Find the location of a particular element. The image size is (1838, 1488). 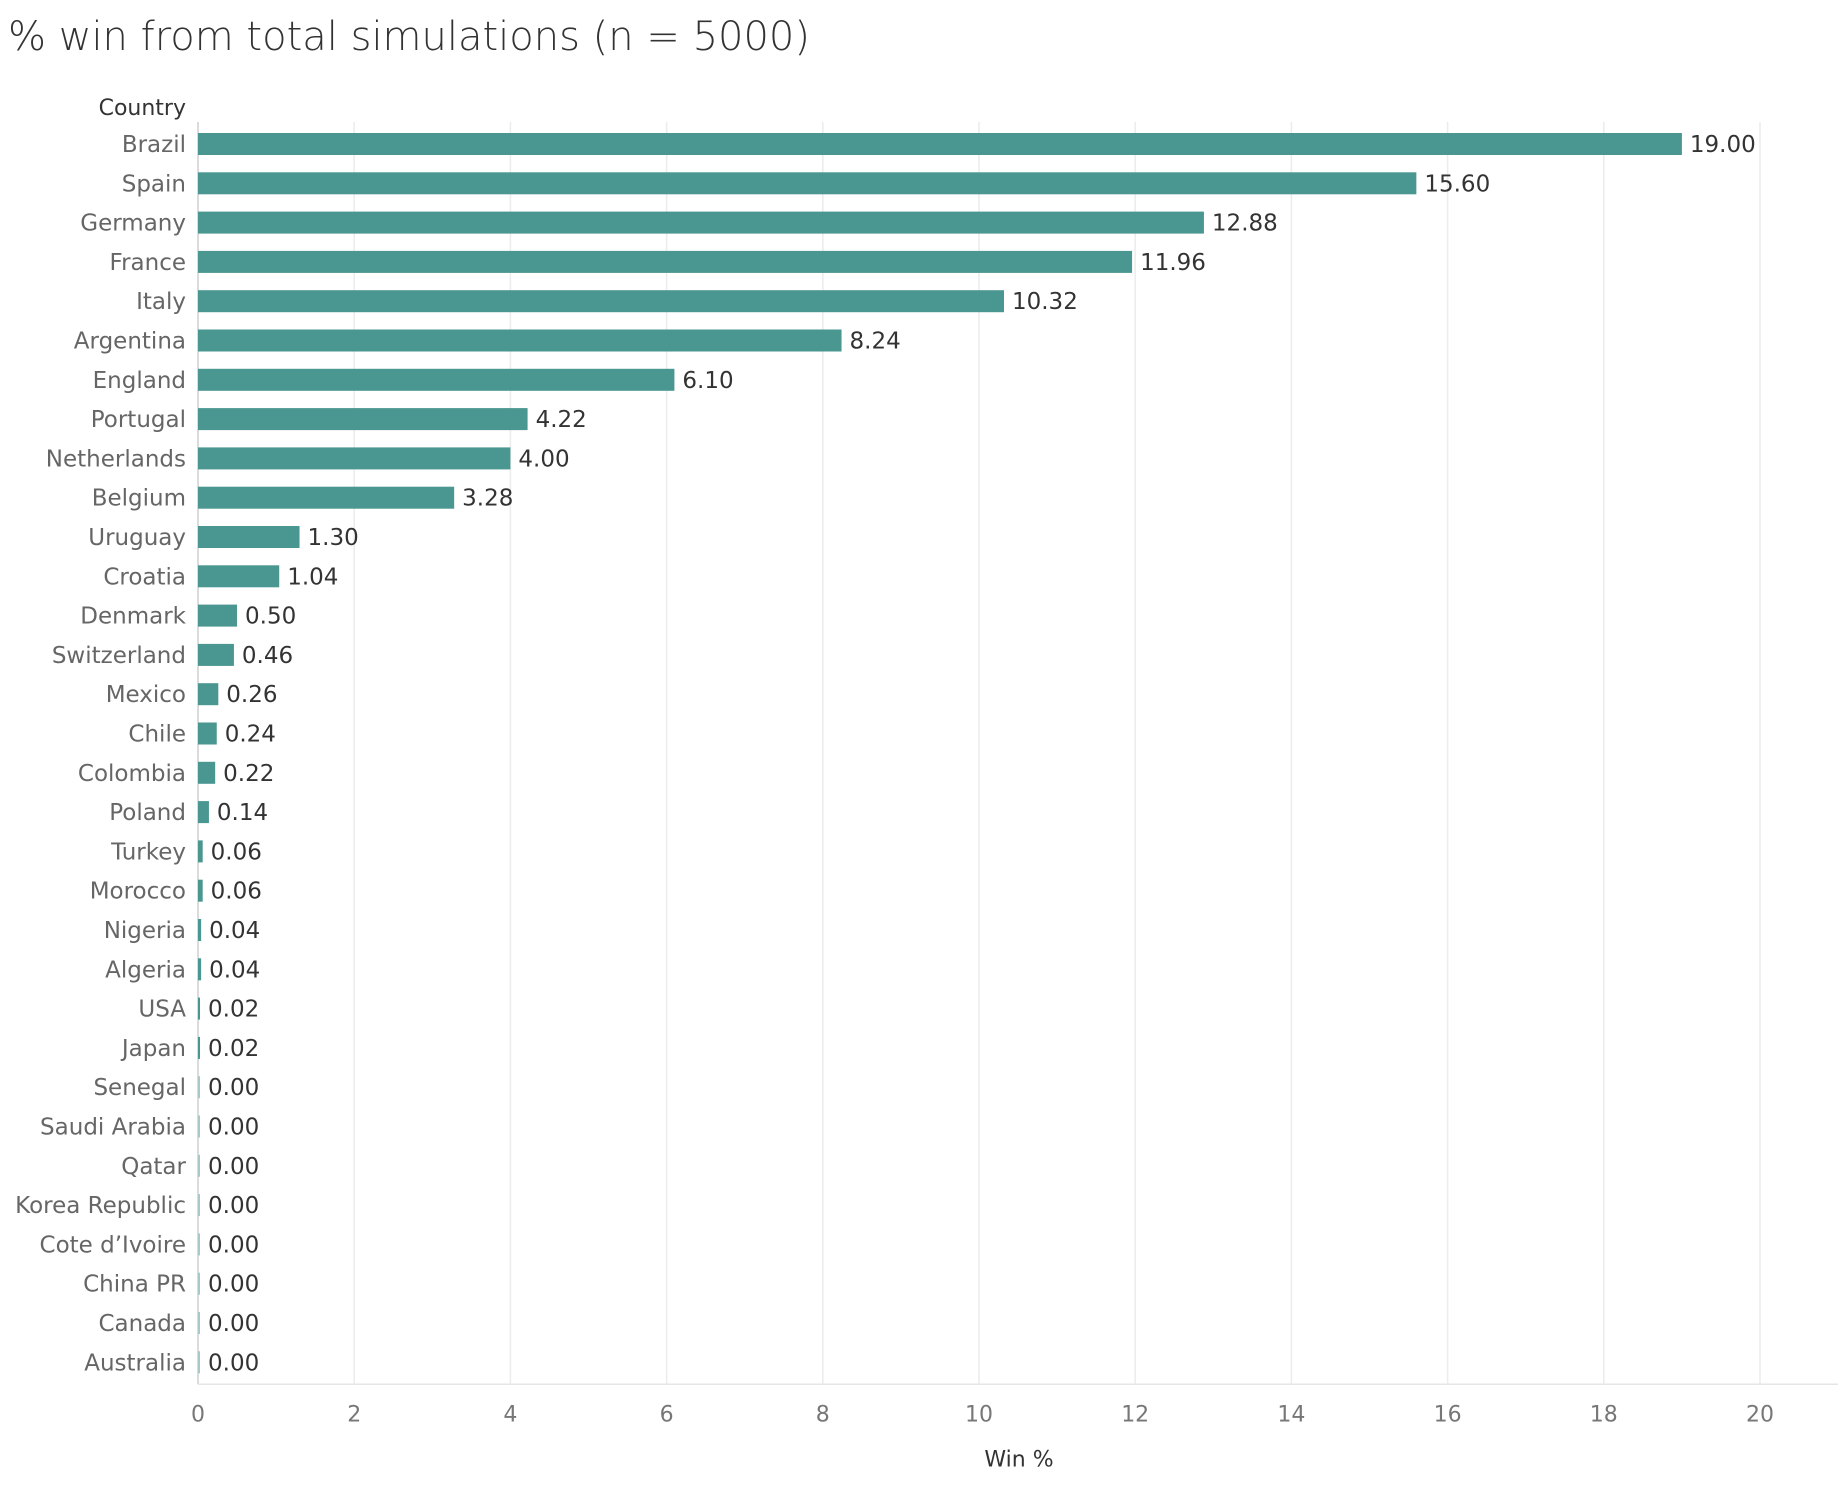

bar-italy is located at coordinates (601, 301).